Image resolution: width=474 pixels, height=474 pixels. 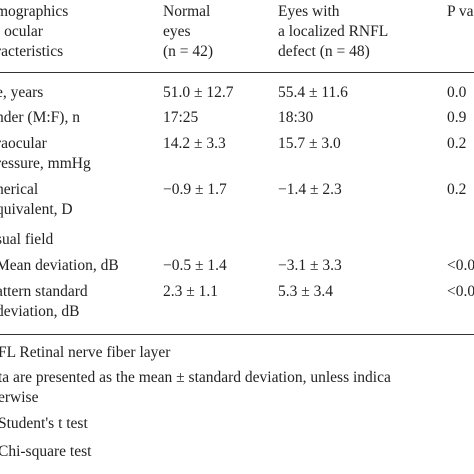 What do you see at coordinates (34, 11) in the screenshot?
I see `header-text: mographics` at bounding box center [34, 11].